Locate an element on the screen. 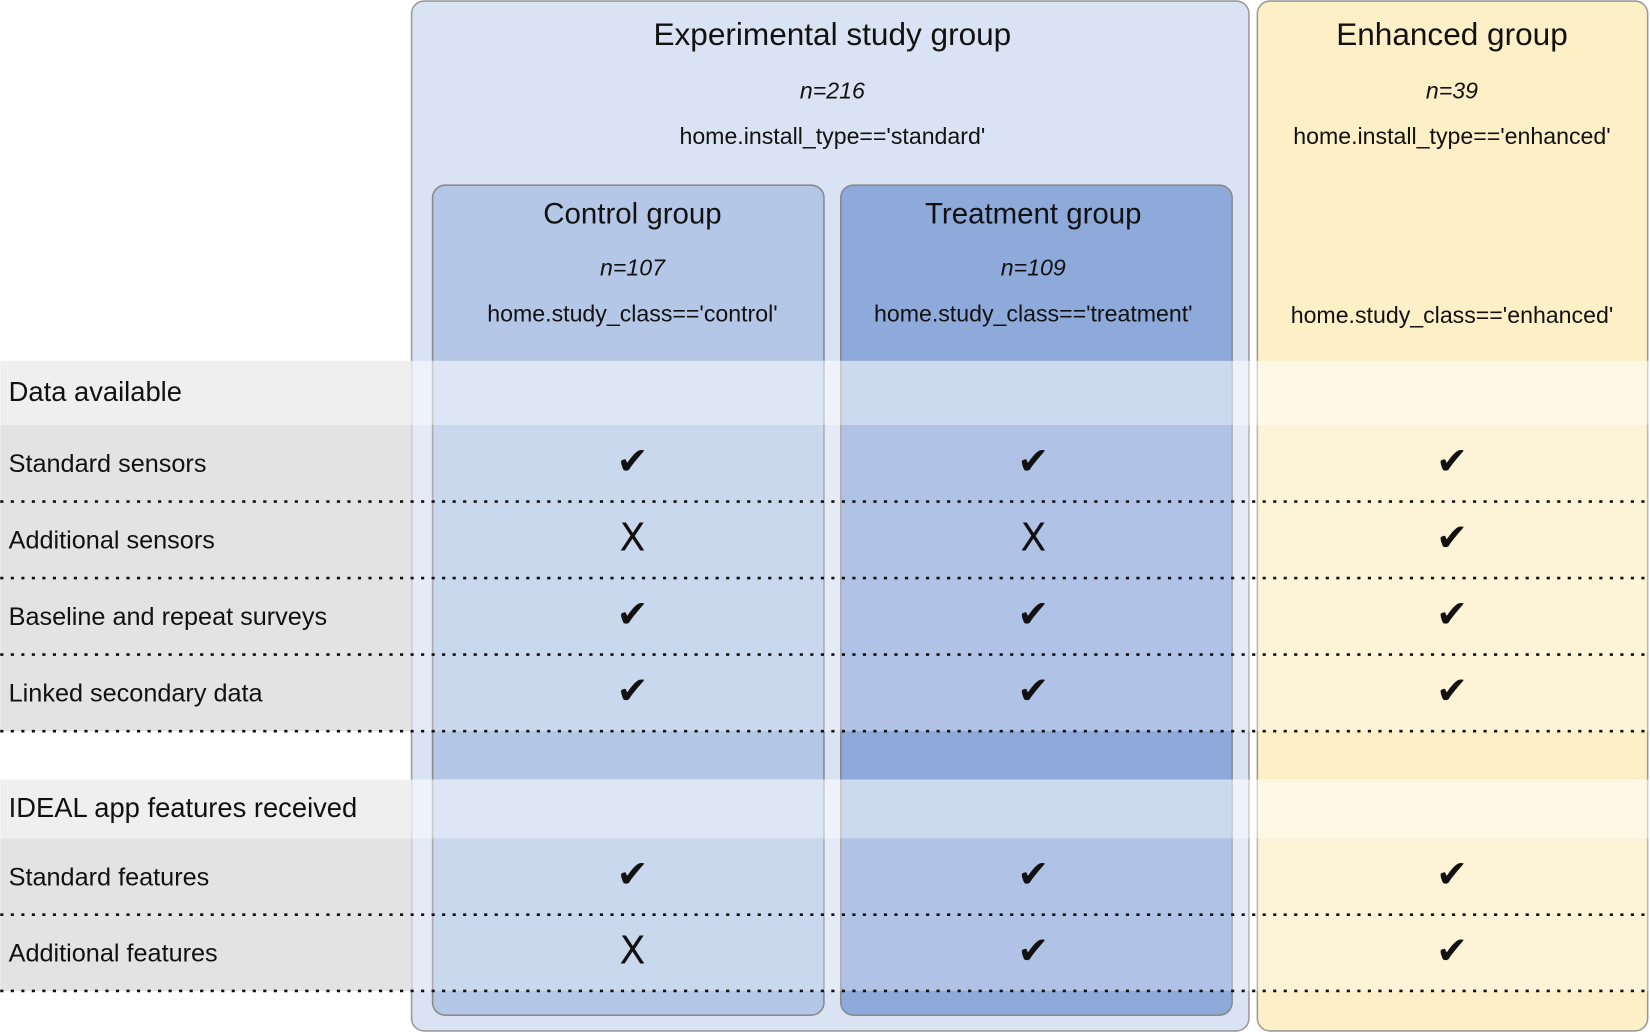 The height and width of the screenshot is (1032, 1650). row-label: Baseline and repeat surveys is located at coordinates (168, 617).